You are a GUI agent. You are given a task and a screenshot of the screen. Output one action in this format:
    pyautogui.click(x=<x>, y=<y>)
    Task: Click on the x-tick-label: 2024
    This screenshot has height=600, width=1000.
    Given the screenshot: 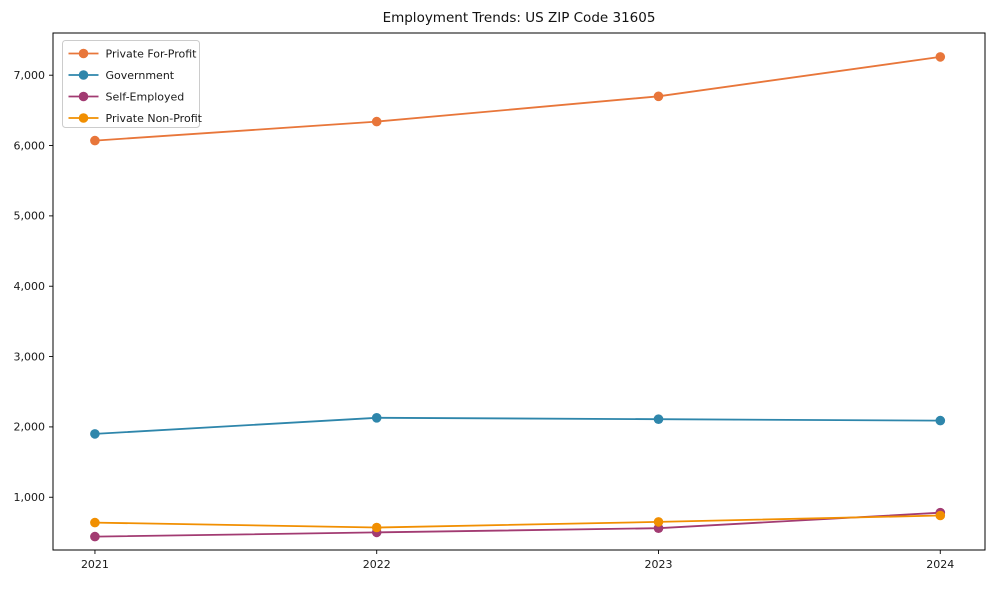 What is the action you would take?
    pyautogui.click(x=940, y=564)
    